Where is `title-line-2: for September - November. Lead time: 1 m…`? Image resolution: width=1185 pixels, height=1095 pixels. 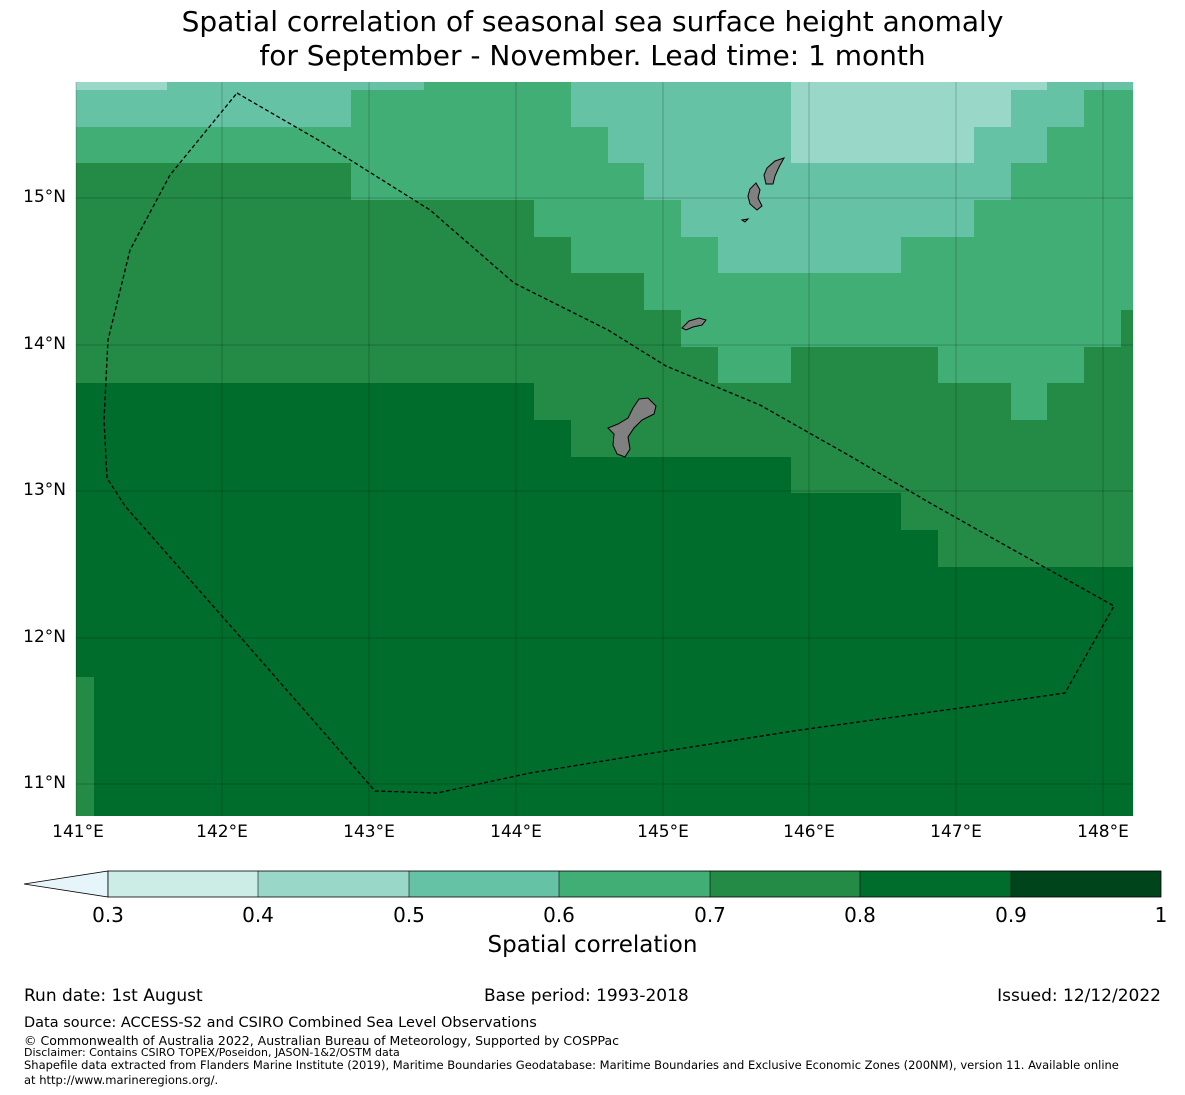
title-line-2: for September - November. Lead time: 1 m… is located at coordinates (592, 55).